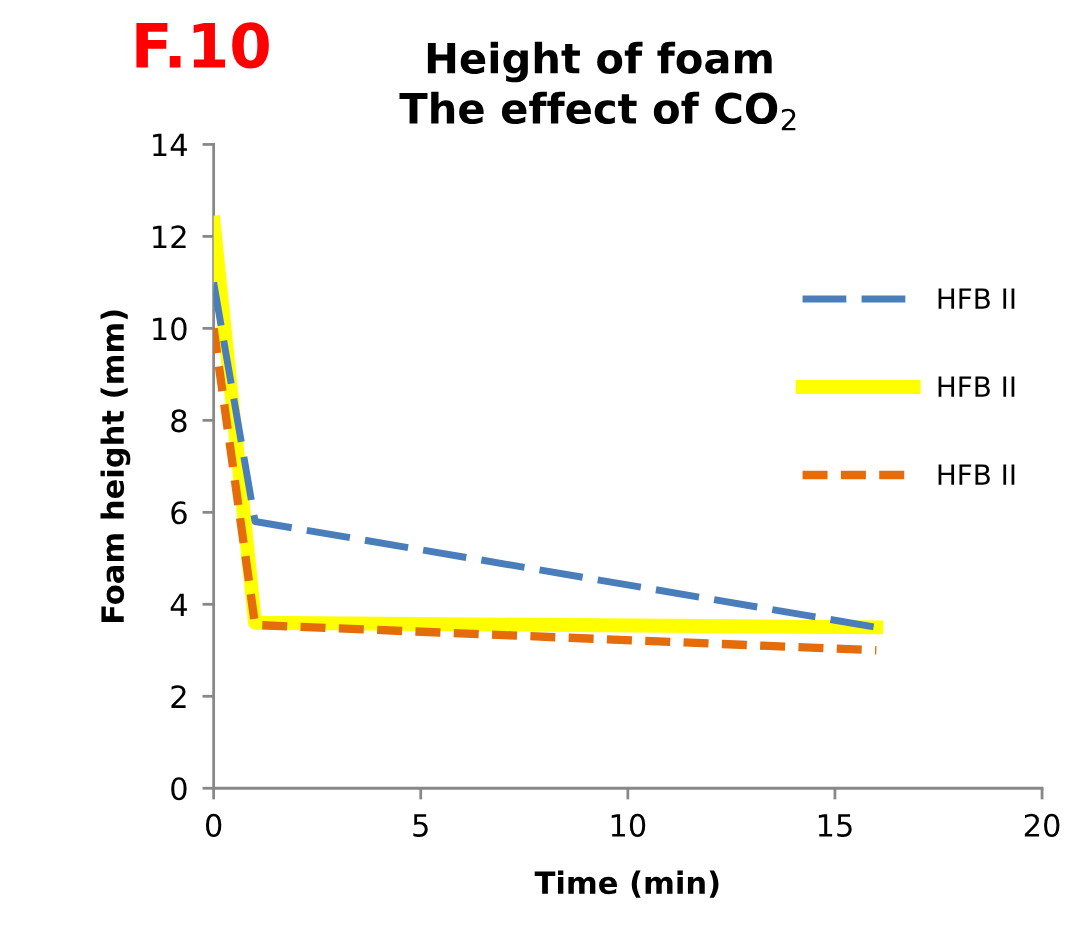  What do you see at coordinates (213, 825) in the screenshot?
I see `x-tick-label: 0` at bounding box center [213, 825].